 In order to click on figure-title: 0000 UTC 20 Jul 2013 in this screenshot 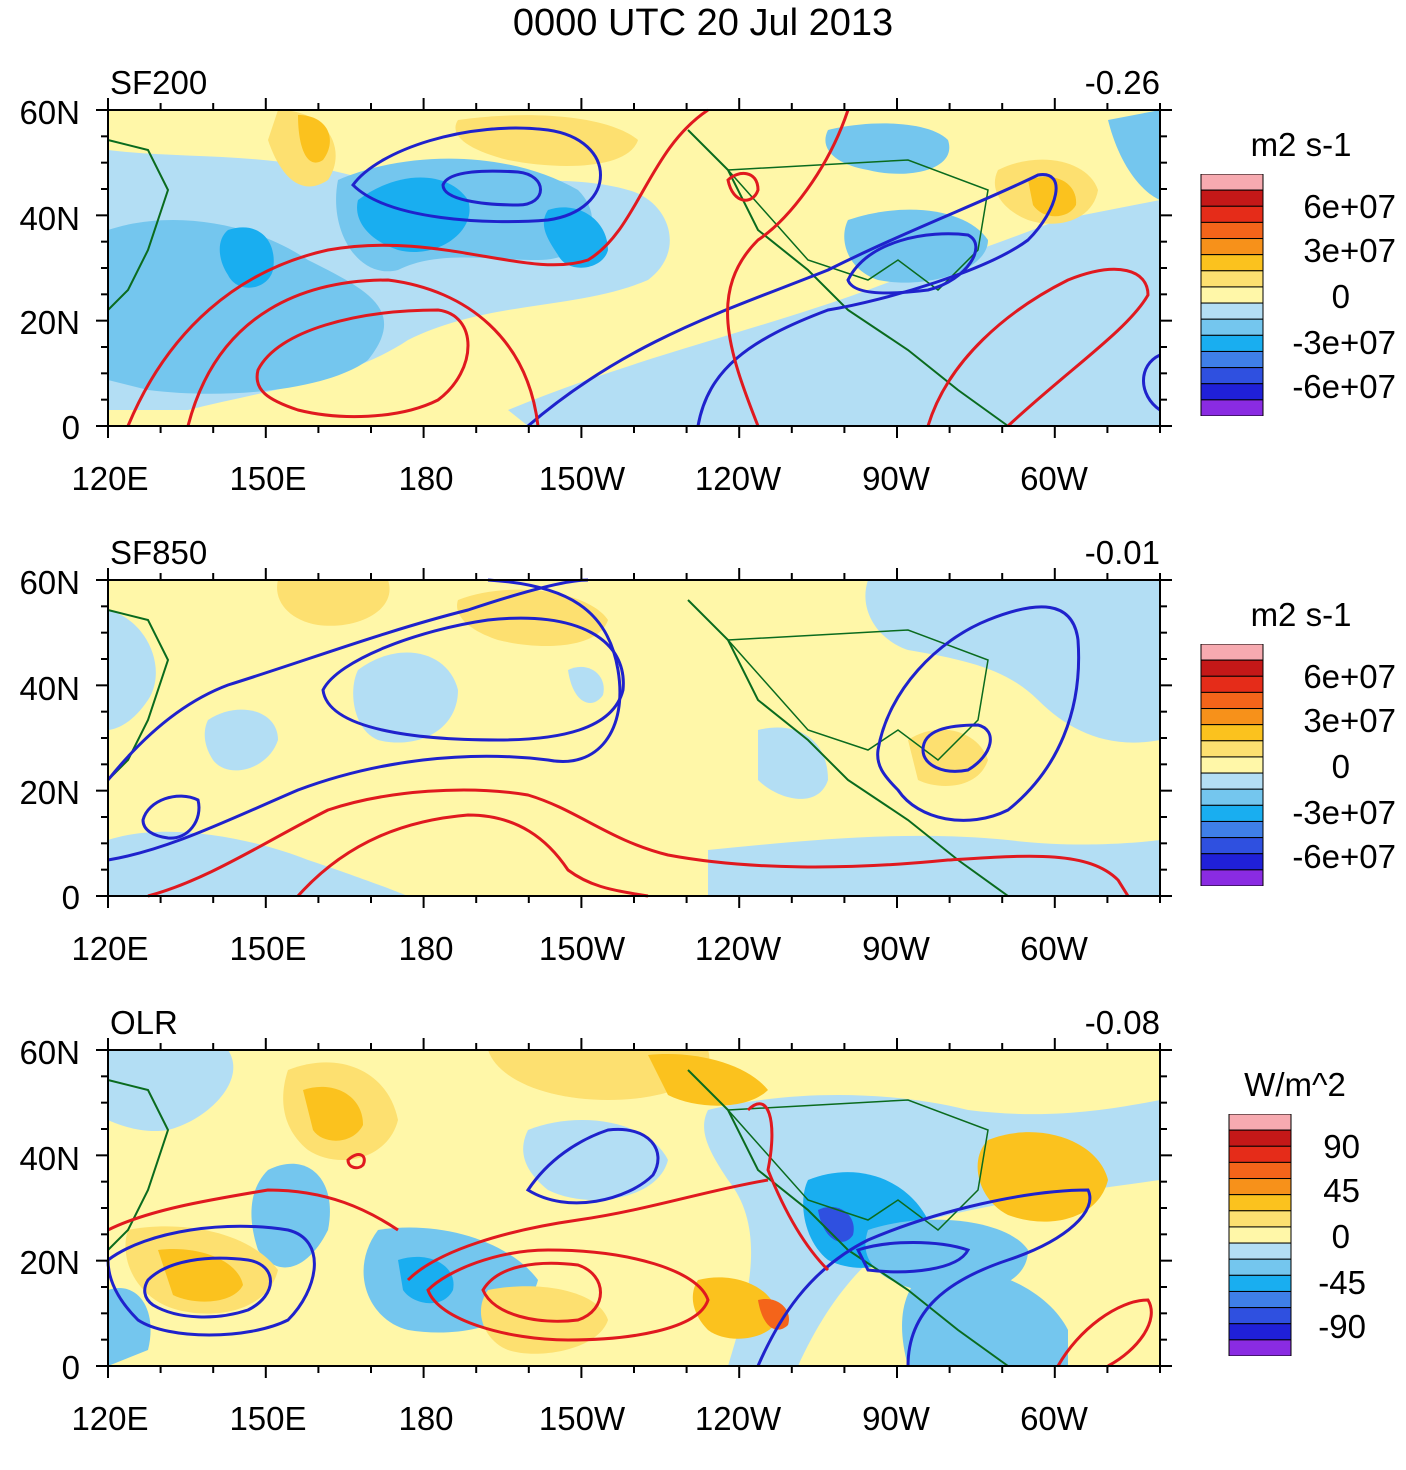, I will do `click(703, 23)`.